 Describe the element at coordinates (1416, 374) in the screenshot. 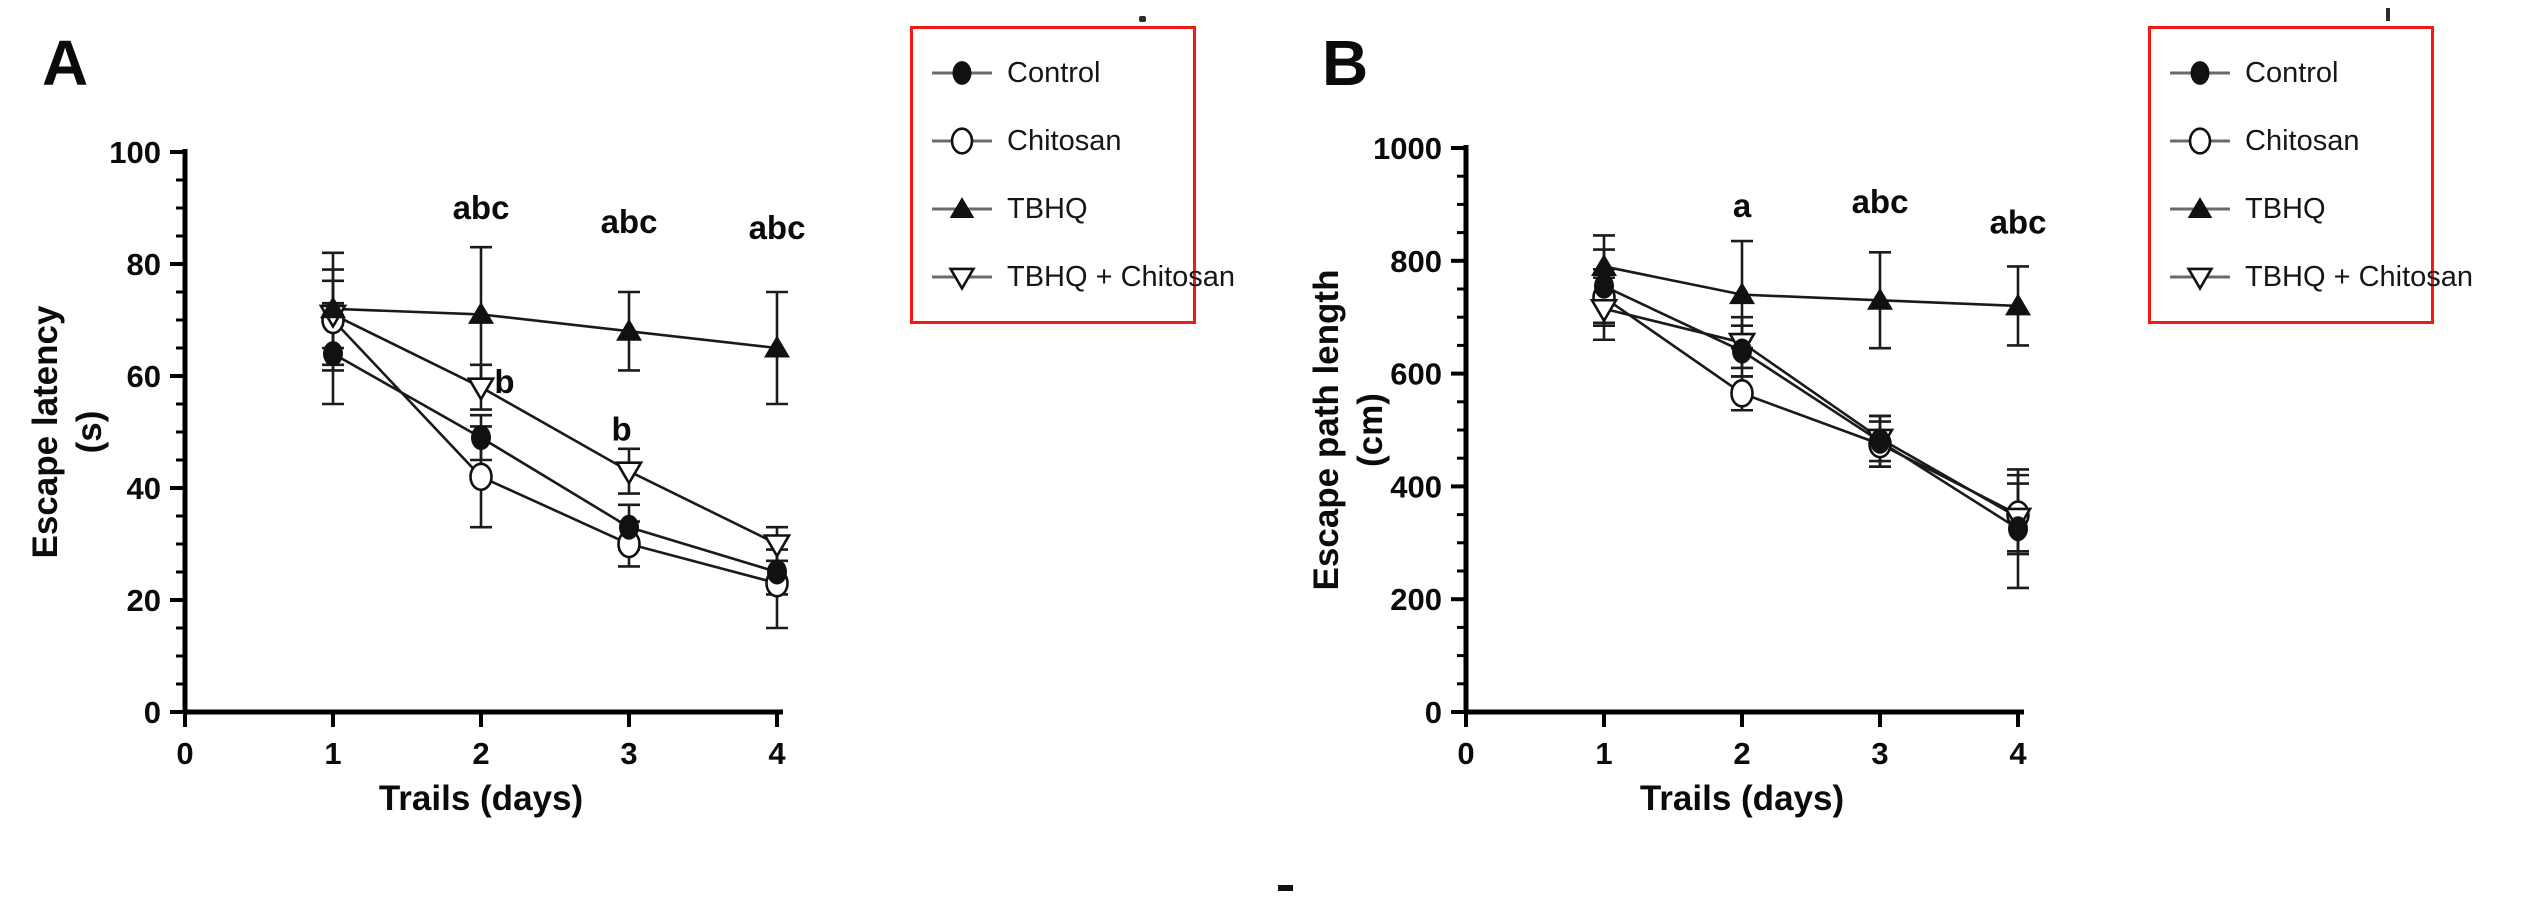

I see `y-tick-label: 600` at that location.